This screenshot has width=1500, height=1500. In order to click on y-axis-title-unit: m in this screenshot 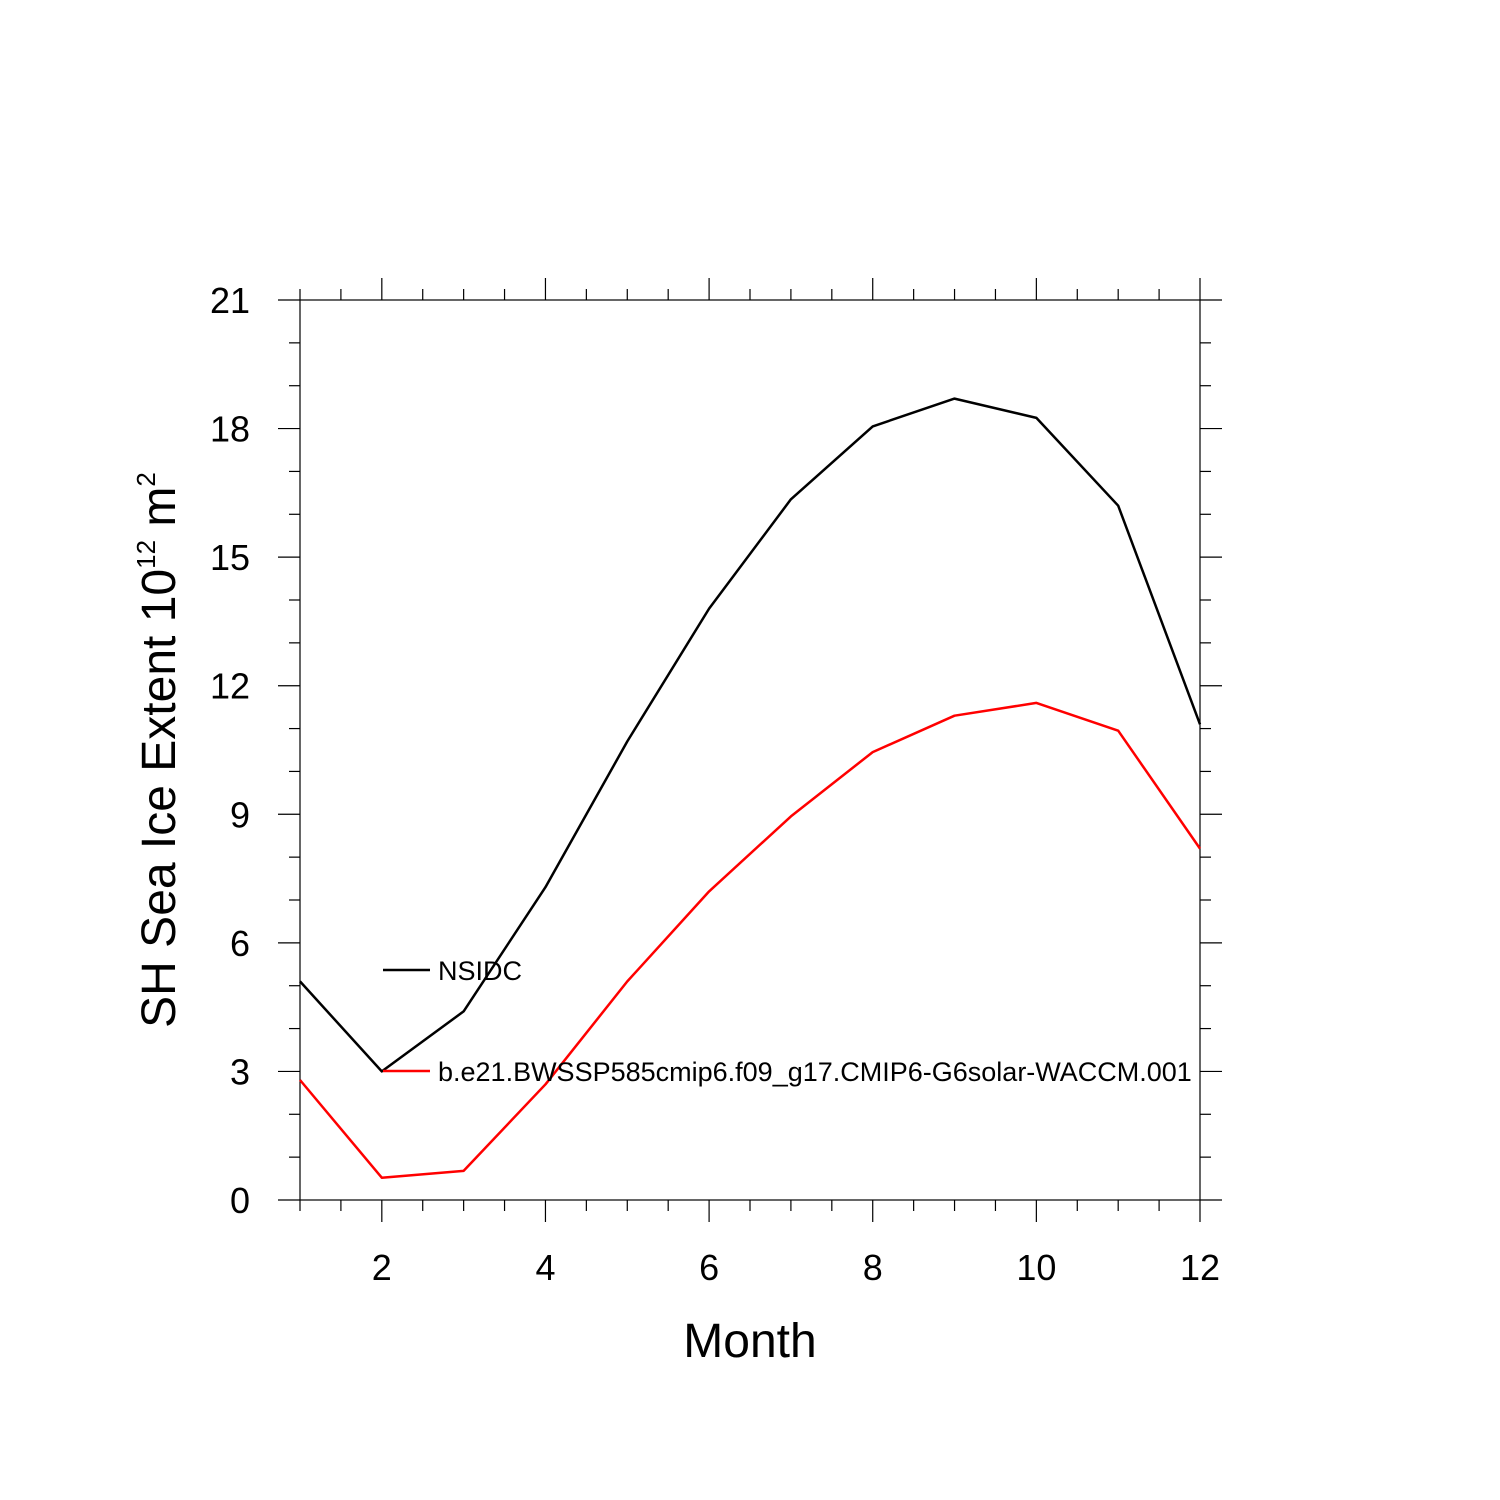, I will do `click(159, 513)`.